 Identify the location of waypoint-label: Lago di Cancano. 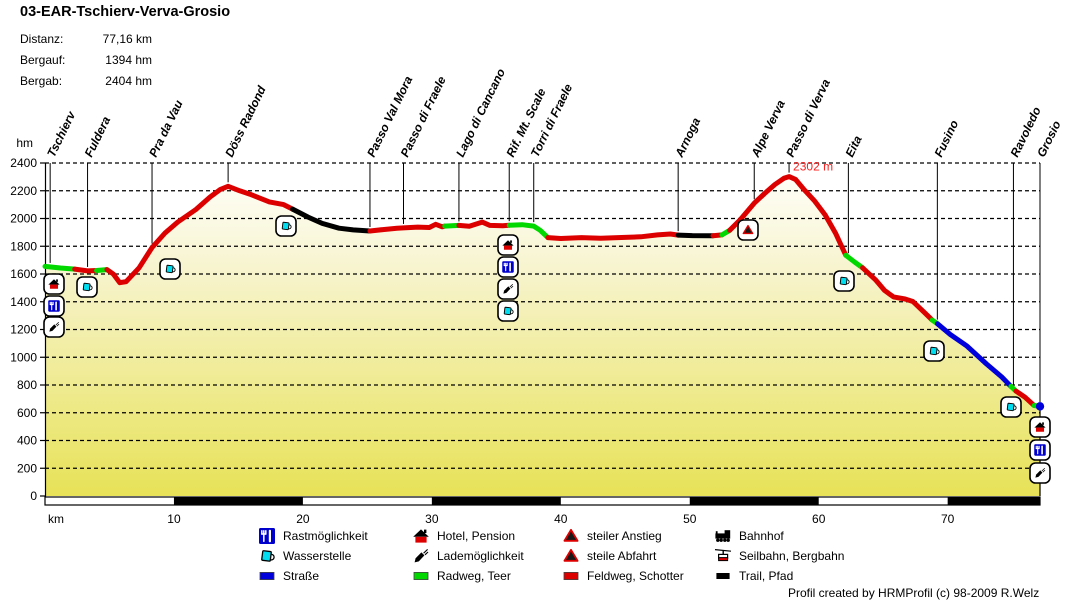
(480, 112).